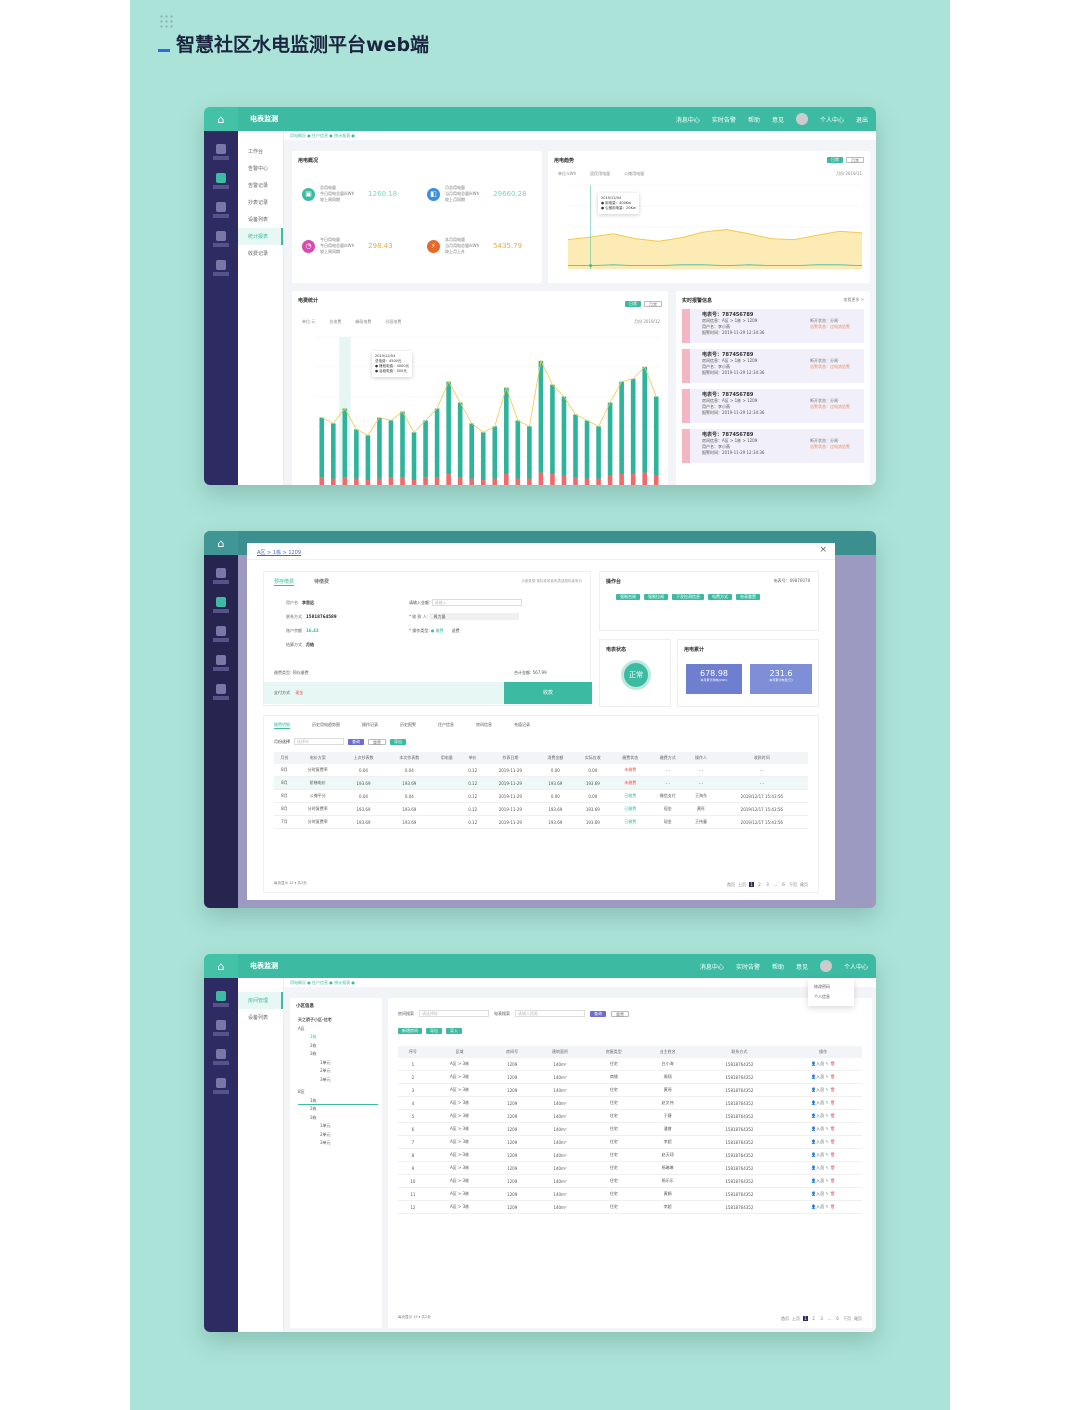  What do you see at coordinates (630, 1168) in the screenshot?
I see `table-row: 9 A区 > 3栋 1209 140m² 住宅 杨琳琳 15818764352 👤入员 ✎ 🗑` at bounding box center [630, 1168].